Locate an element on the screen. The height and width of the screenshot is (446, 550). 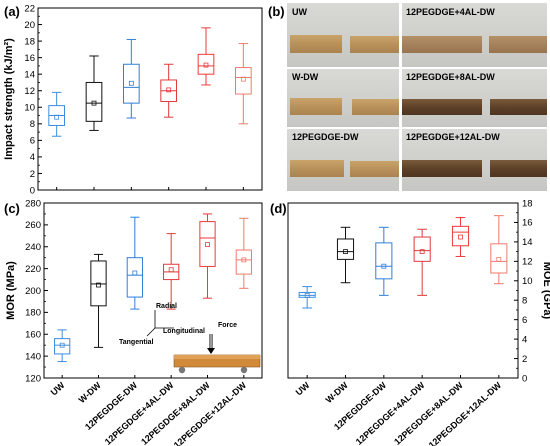
photo-label-wdw: W-DW is located at coordinates (305, 77).